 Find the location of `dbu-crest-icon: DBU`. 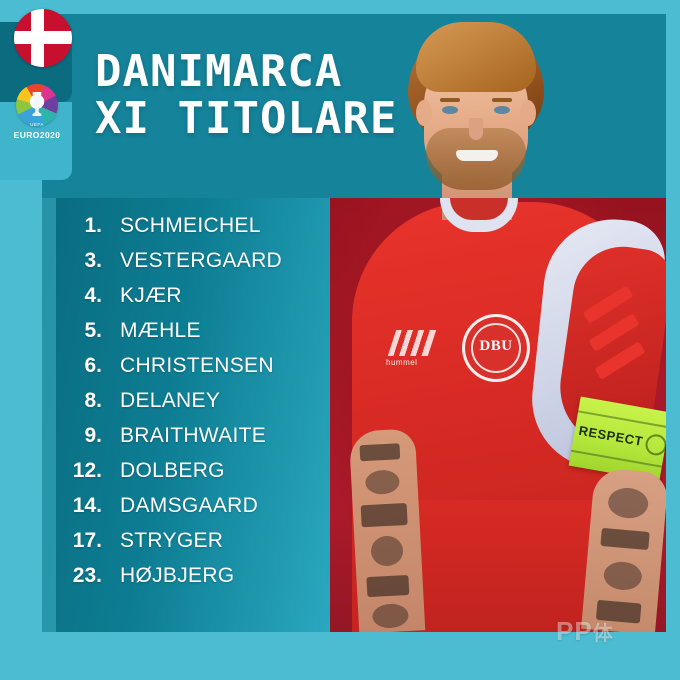

dbu-crest-icon: DBU is located at coordinates (496, 348).